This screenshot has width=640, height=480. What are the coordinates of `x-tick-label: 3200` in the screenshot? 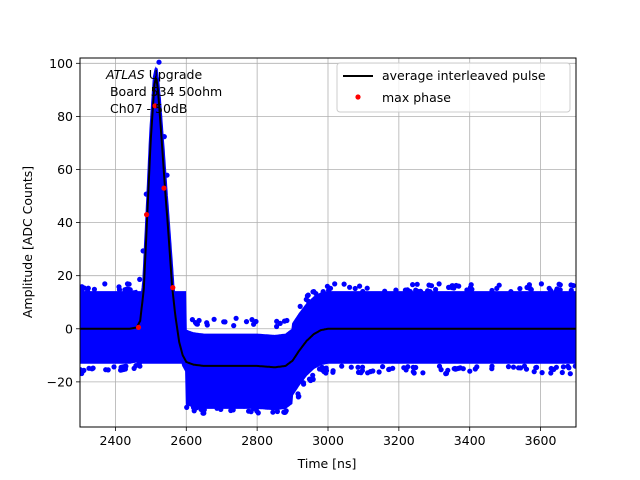 It's located at (399, 440).